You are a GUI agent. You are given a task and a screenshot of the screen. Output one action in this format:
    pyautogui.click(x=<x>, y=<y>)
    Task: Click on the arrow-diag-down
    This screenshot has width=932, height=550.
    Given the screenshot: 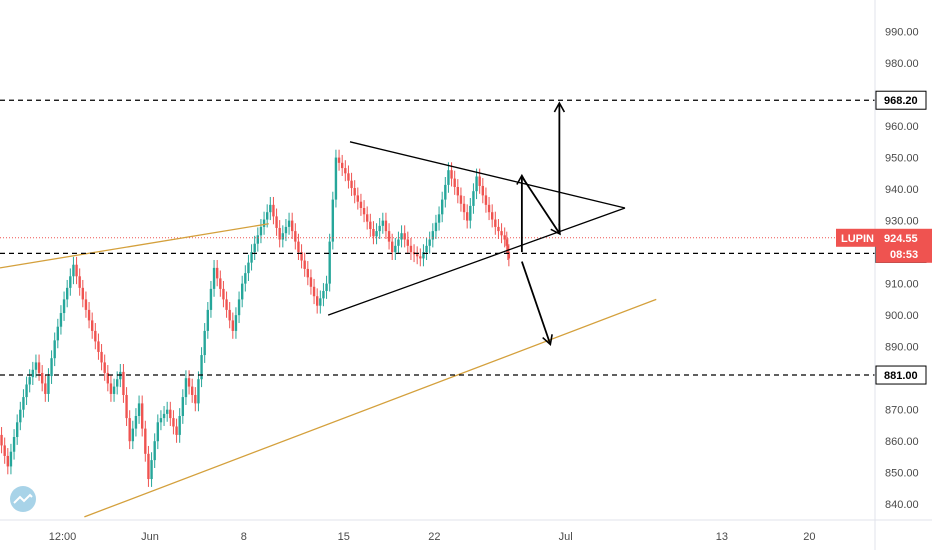 What is the action you would take?
    pyautogui.click(x=541, y=205)
    